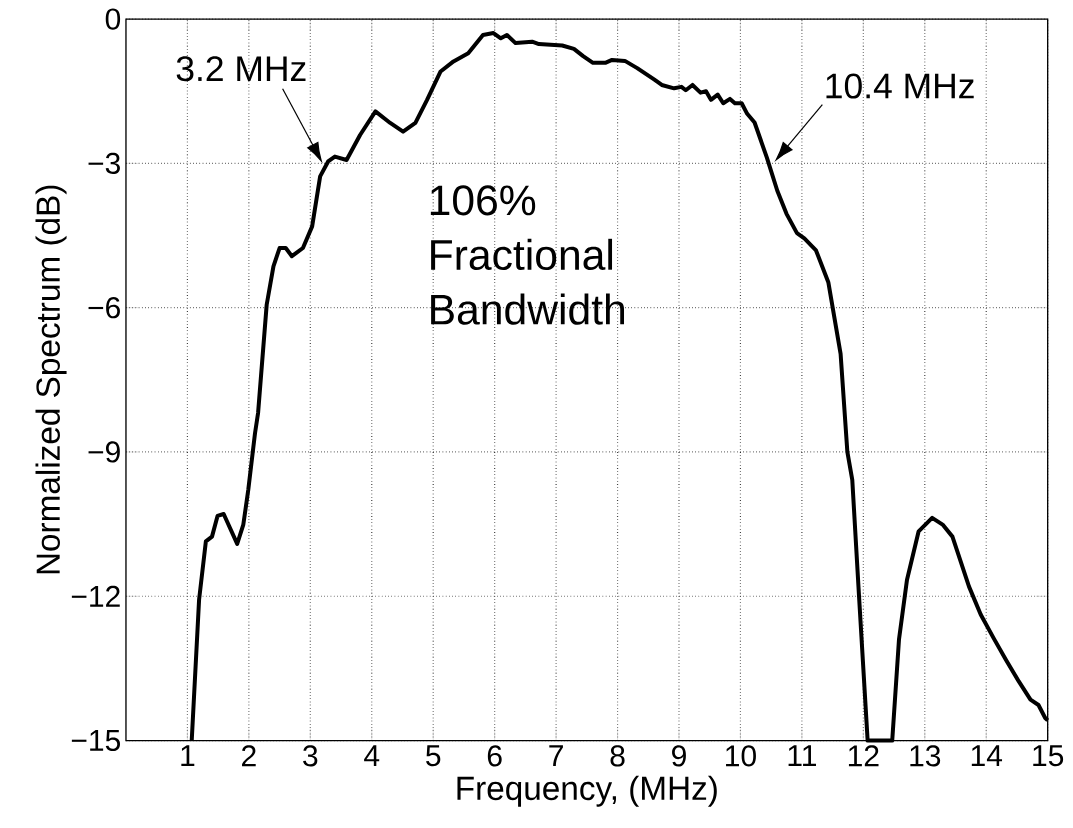 The height and width of the screenshot is (828, 1073). What do you see at coordinates (433, 756) in the screenshot?
I see `x-tick-label: 5` at bounding box center [433, 756].